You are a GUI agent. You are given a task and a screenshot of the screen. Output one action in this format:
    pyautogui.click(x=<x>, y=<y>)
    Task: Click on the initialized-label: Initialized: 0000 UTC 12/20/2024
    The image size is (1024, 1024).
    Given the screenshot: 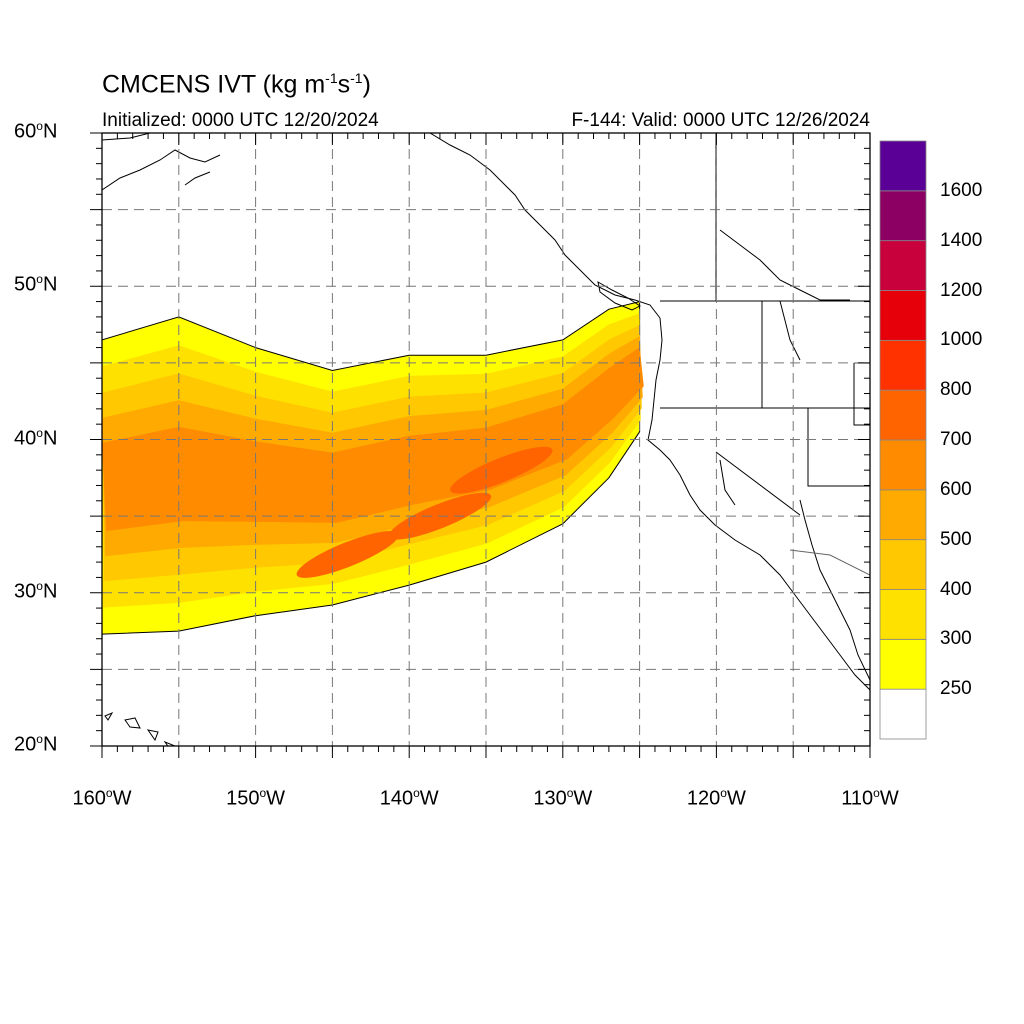 What is the action you would take?
    pyautogui.click(x=240, y=120)
    